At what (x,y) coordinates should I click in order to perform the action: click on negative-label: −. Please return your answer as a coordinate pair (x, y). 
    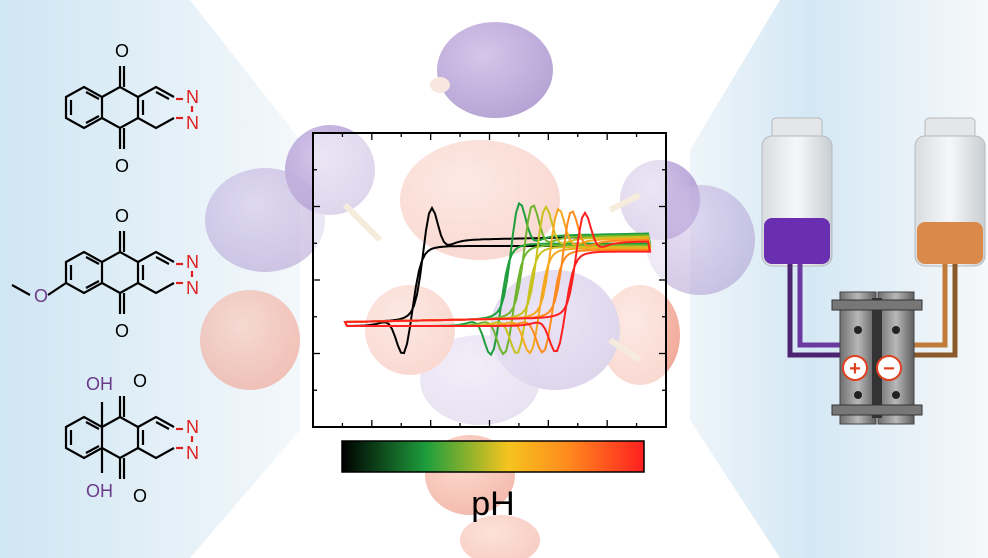
    Looking at the image, I should click on (889, 369).